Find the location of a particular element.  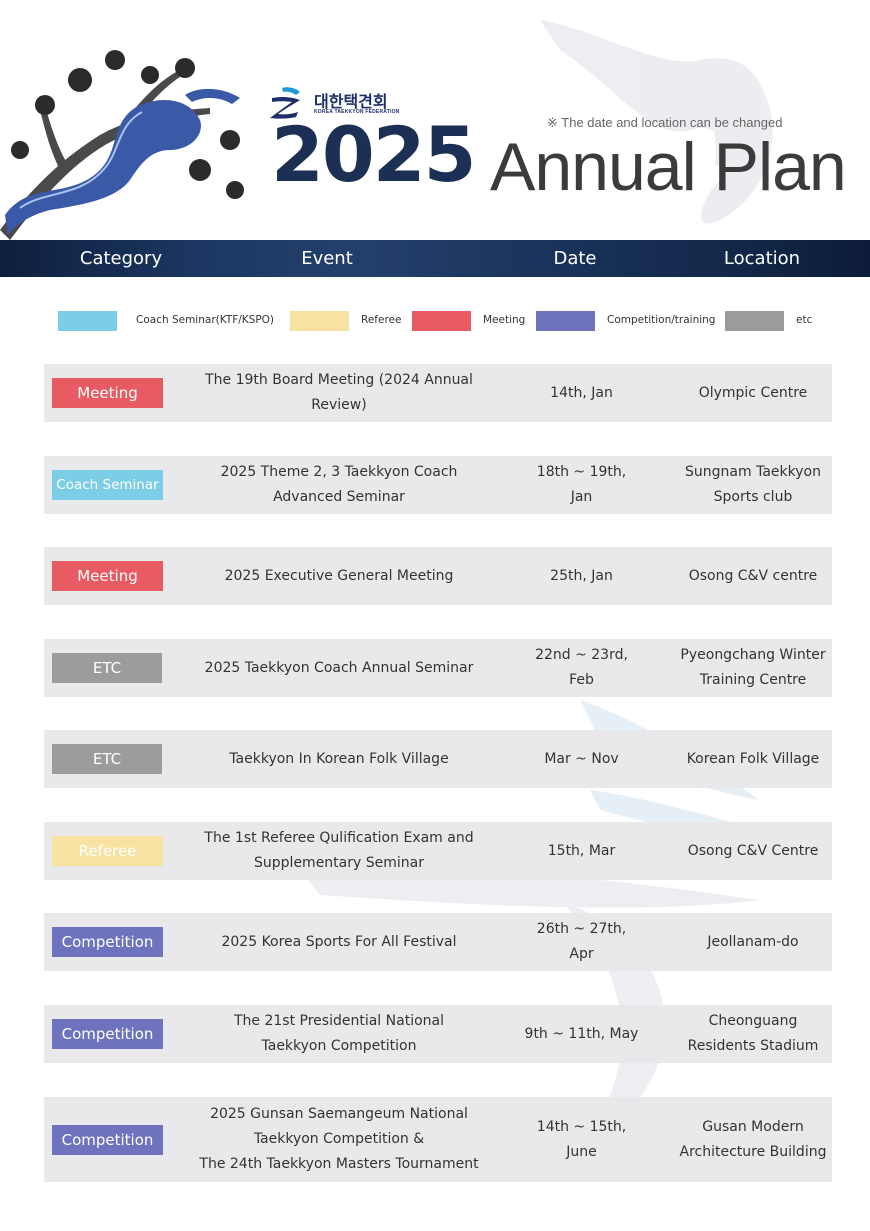

plan-year: 2025 is located at coordinates (374, 154).